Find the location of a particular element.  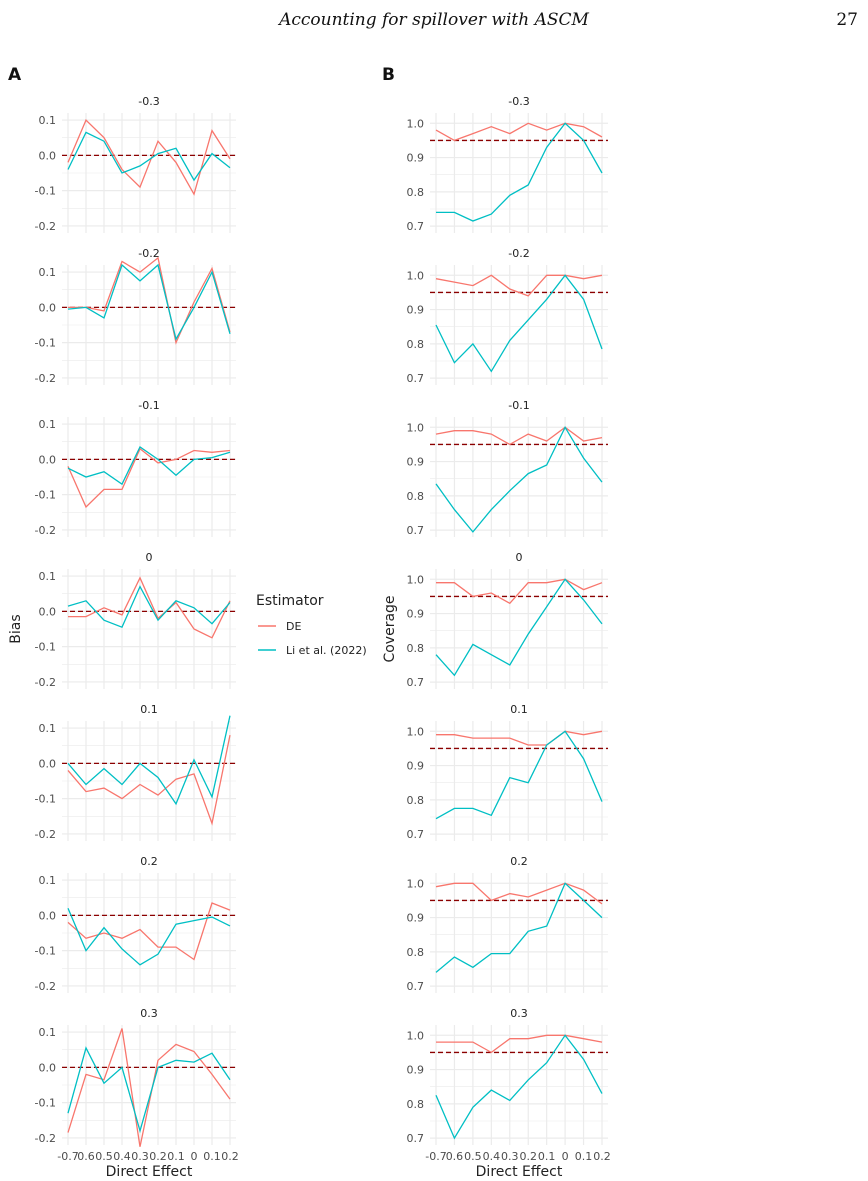

facet: -0.1 0.1 0.0 -0.1 -0.2 is located at coordinates (135, 468).